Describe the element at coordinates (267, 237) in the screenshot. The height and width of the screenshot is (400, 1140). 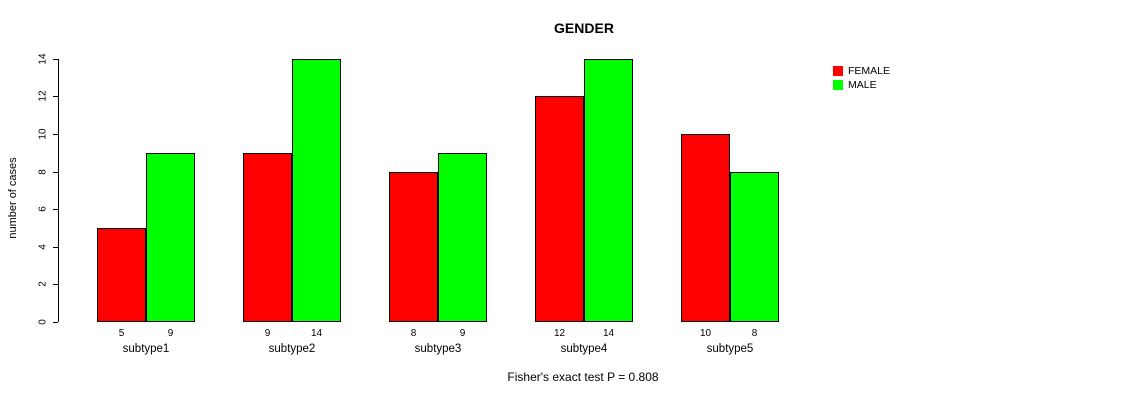
I see `bar-female-subtype2` at that location.